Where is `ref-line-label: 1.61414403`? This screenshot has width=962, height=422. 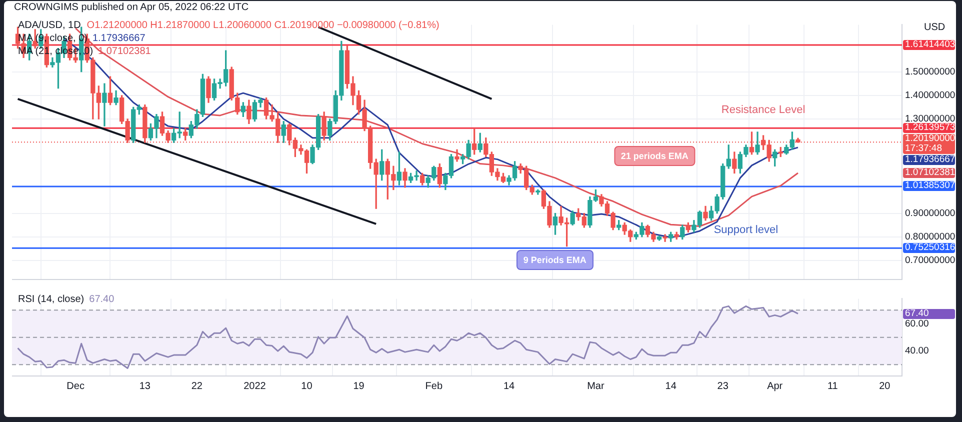 ref-line-label: 1.61414403 is located at coordinates (929, 44).